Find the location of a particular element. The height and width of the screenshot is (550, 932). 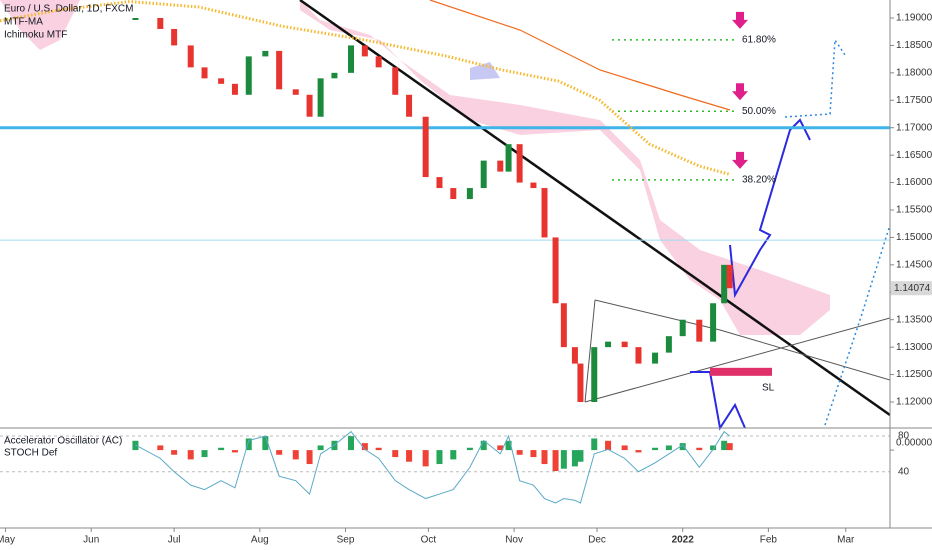

x-tick-label: Sep is located at coordinates (346, 540).